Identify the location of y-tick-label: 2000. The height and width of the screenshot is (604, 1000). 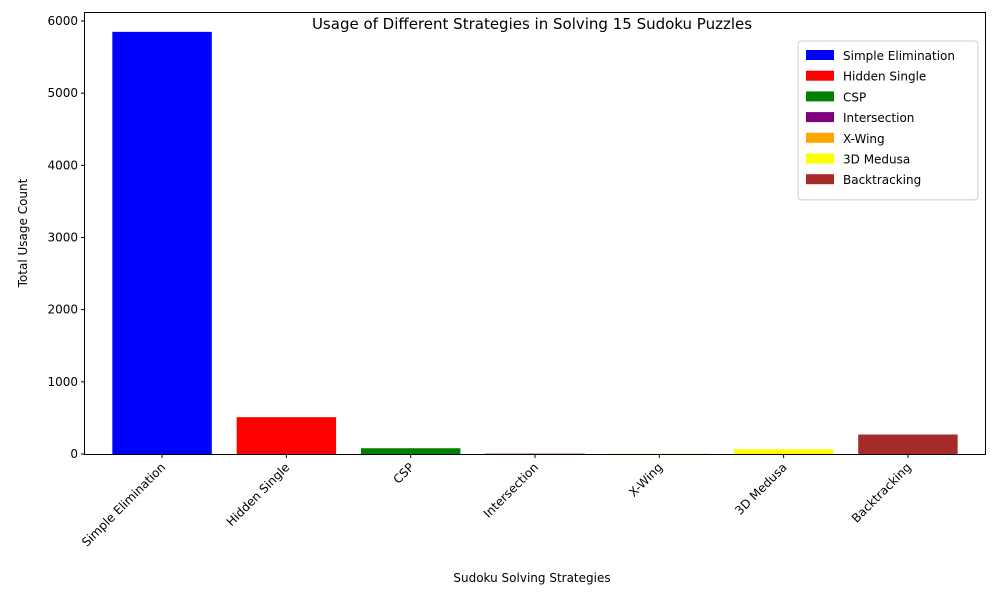
(62, 310).